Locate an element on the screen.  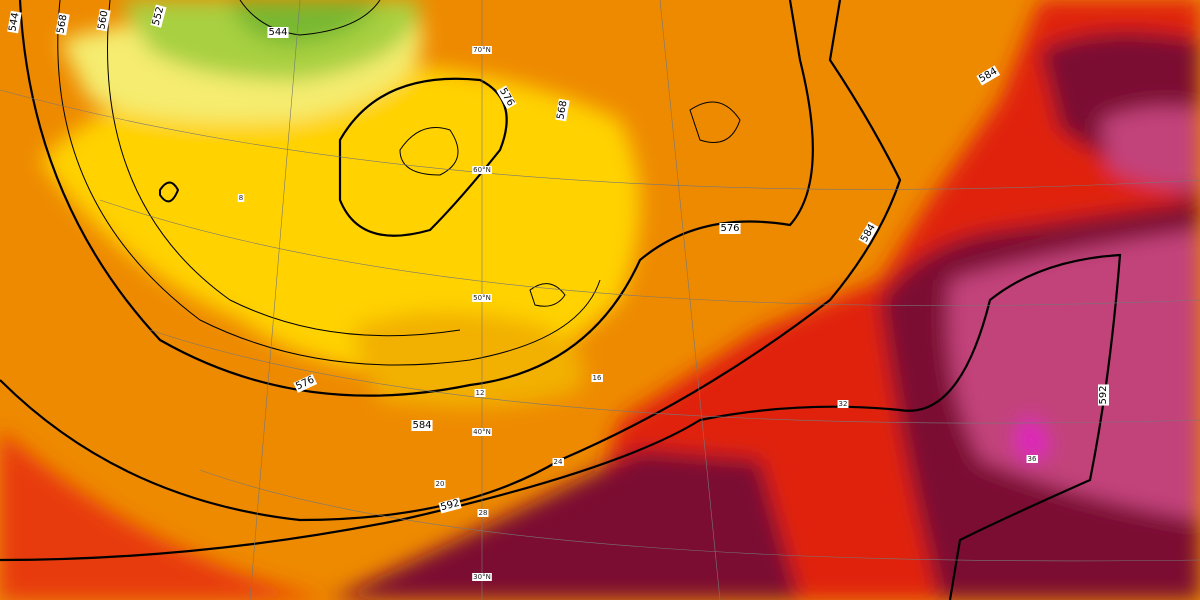
temperature-label: 12 is located at coordinates (480, 393).